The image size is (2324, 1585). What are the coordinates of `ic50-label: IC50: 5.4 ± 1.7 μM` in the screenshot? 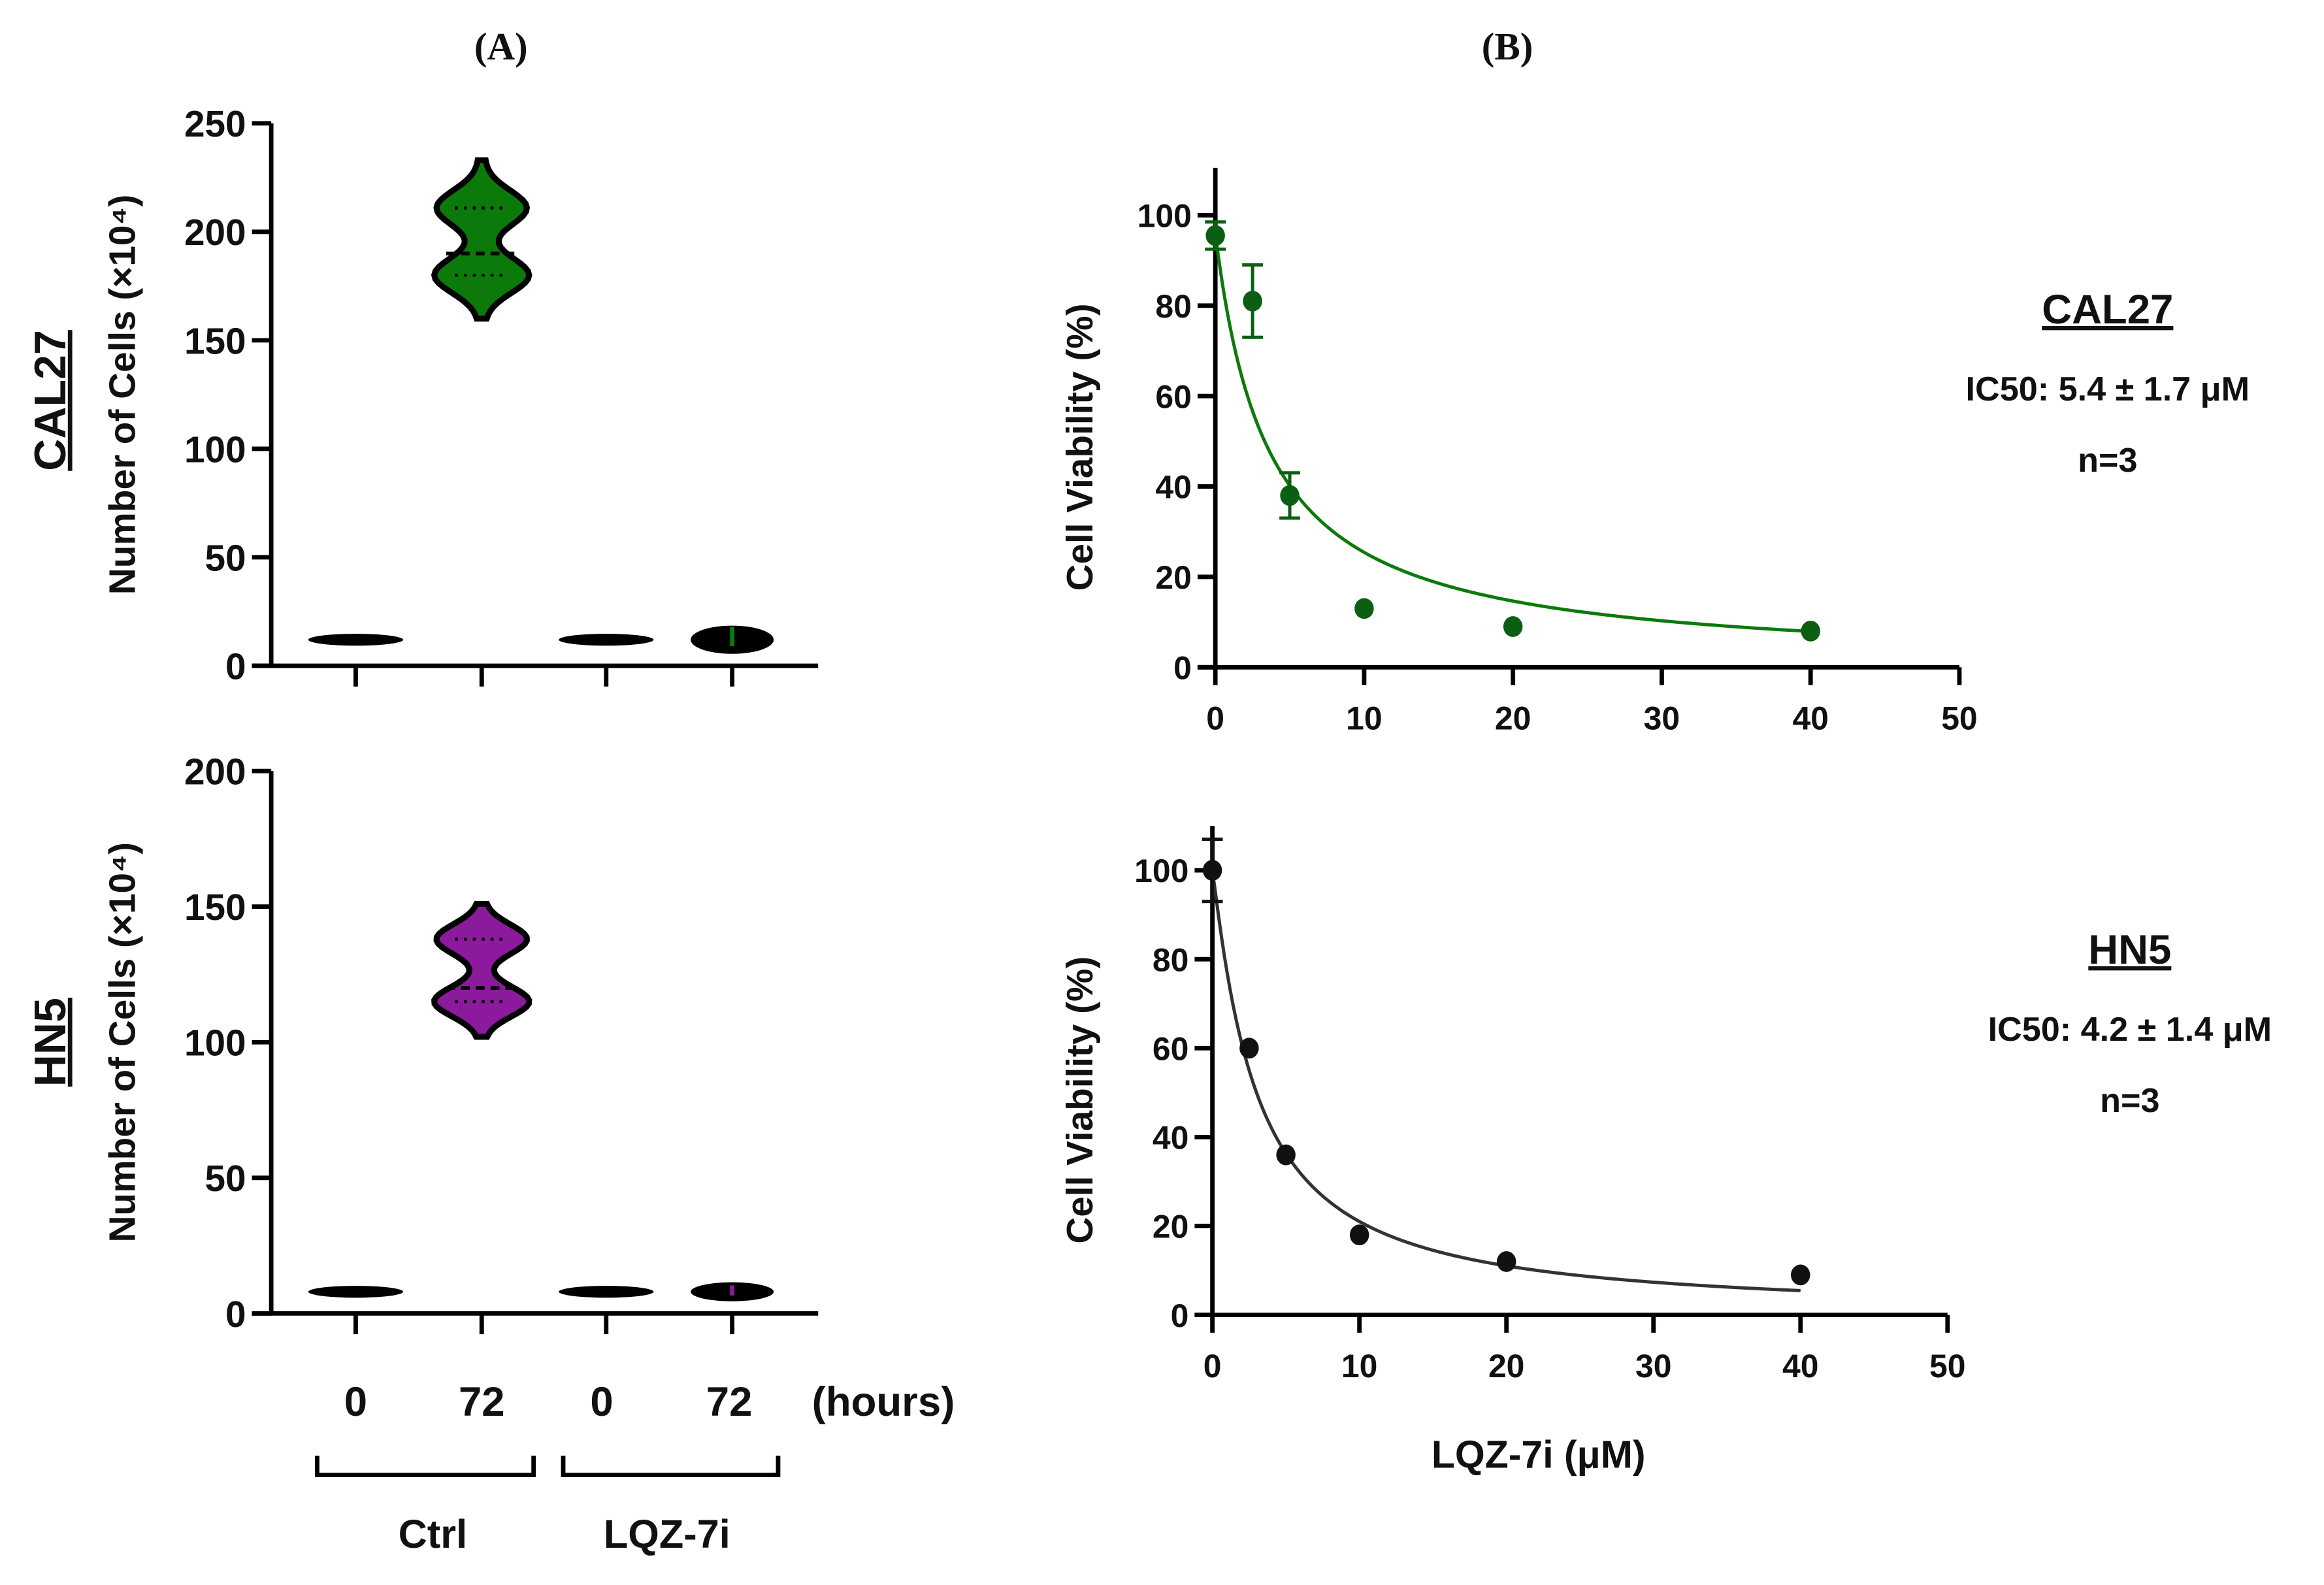 It's located at (2108, 389).